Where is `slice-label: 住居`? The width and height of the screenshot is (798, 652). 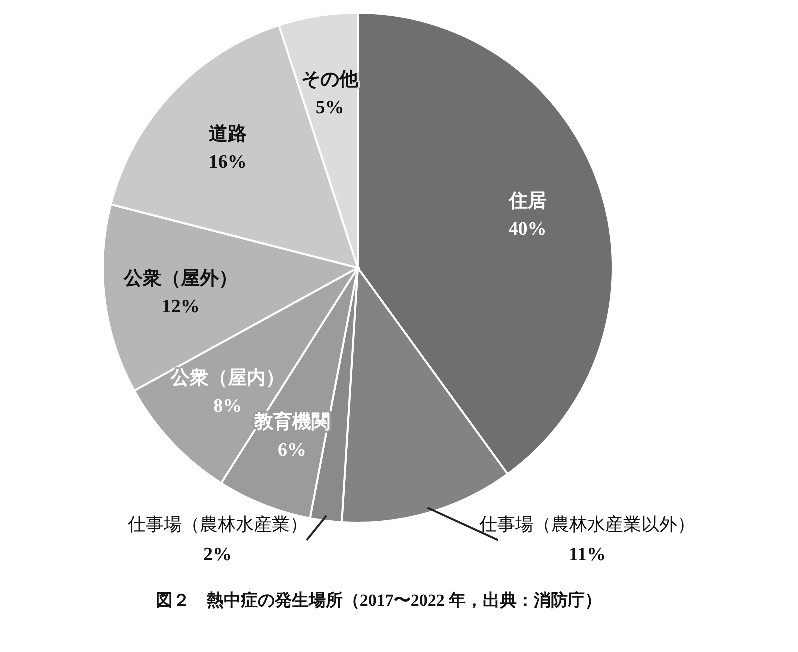 slice-label: 住居 is located at coordinates (527, 201).